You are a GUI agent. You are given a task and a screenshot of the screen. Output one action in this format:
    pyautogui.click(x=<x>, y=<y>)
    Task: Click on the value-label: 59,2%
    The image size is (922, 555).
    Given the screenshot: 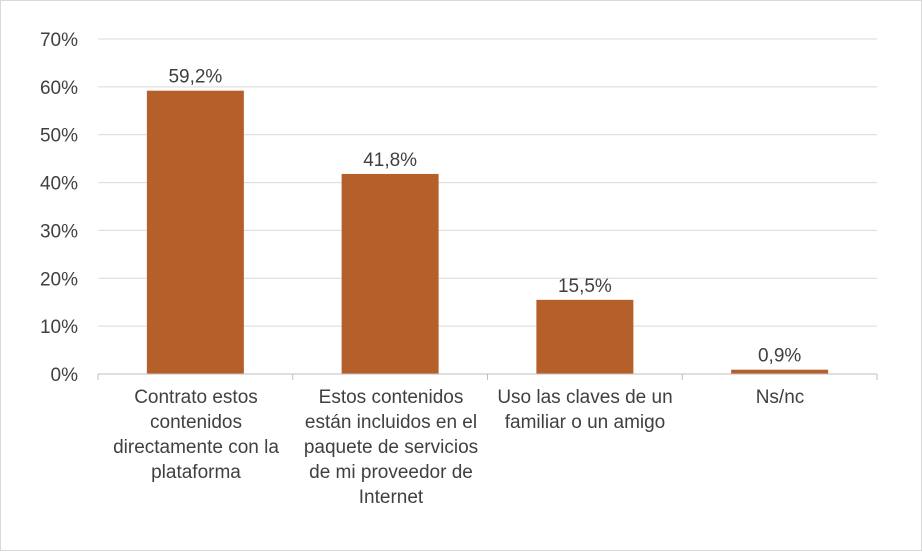 What is the action you would take?
    pyautogui.click(x=195, y=77)
    